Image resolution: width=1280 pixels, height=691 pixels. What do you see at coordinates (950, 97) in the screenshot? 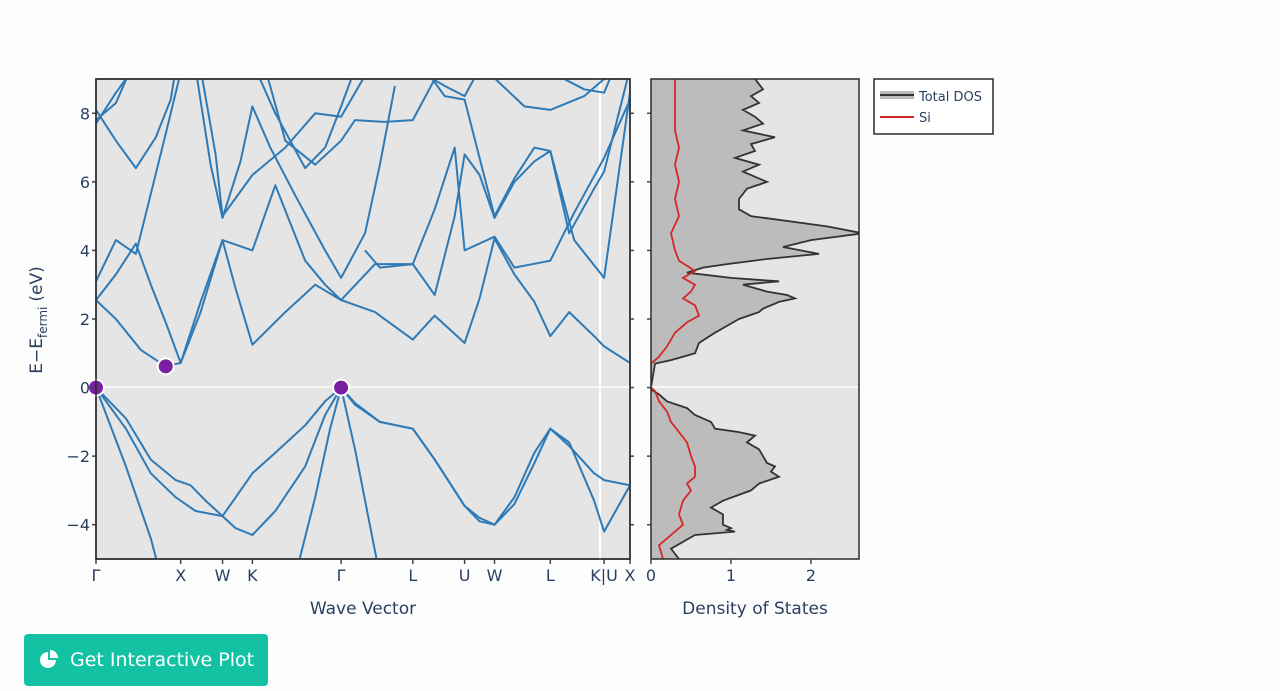
I see `legend-label-total-dos: Total DOS` at bounding box center [950, 97].